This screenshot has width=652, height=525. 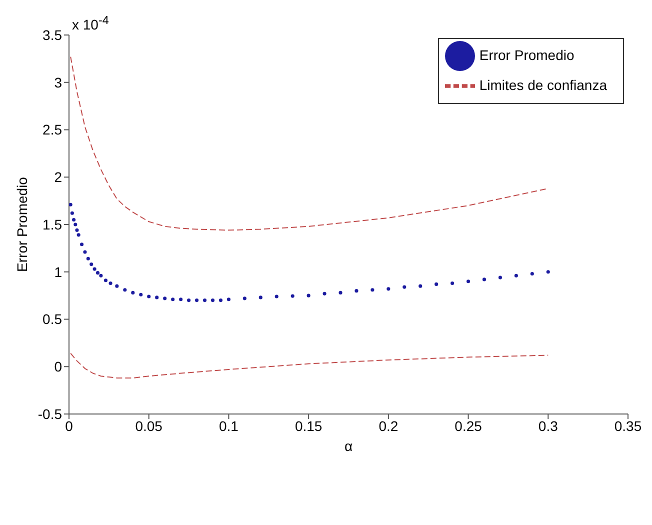 What do you see at coordinates (52, 224) in the screenshot?
I see `y-tick-label: 1.5` at bounding box center [52, 224].